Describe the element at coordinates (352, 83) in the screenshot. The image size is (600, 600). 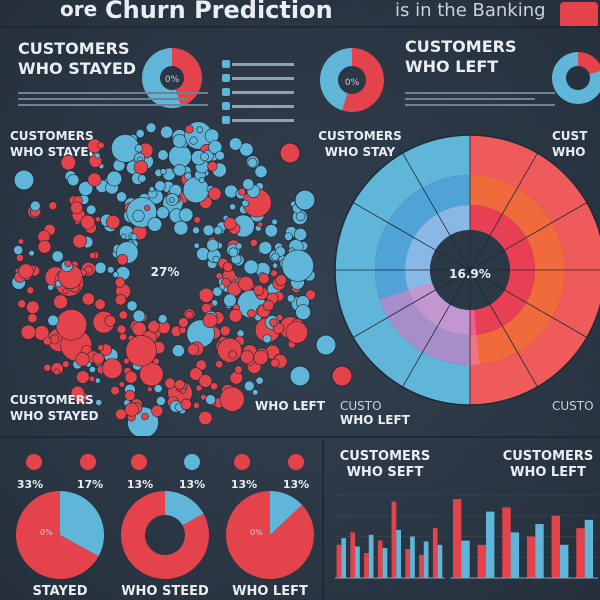
I see `top-center-donut-label: 0%` at that location.